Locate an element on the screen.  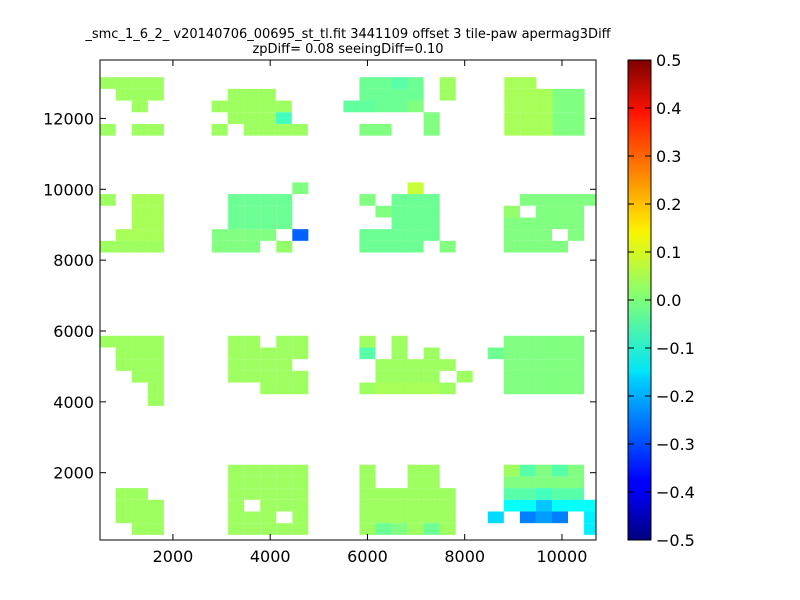
x-tick-label: 2000 is located at coordinates (173, 556).